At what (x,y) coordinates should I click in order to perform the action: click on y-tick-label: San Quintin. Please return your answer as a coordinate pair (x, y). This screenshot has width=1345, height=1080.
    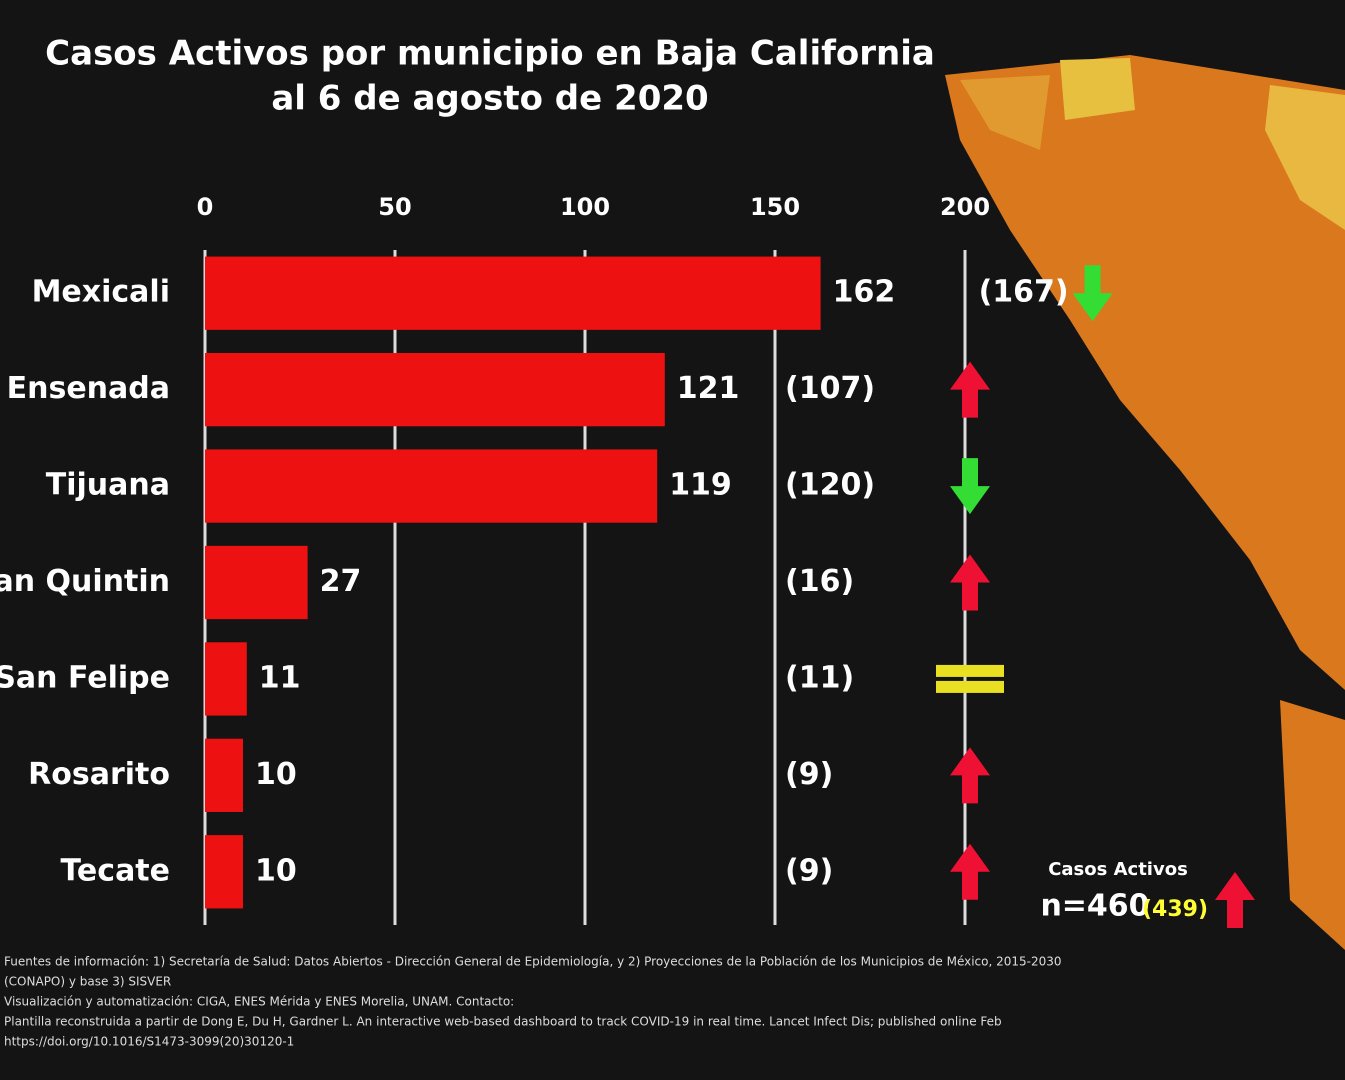
    Looking at the image, I should click on (85, 581).